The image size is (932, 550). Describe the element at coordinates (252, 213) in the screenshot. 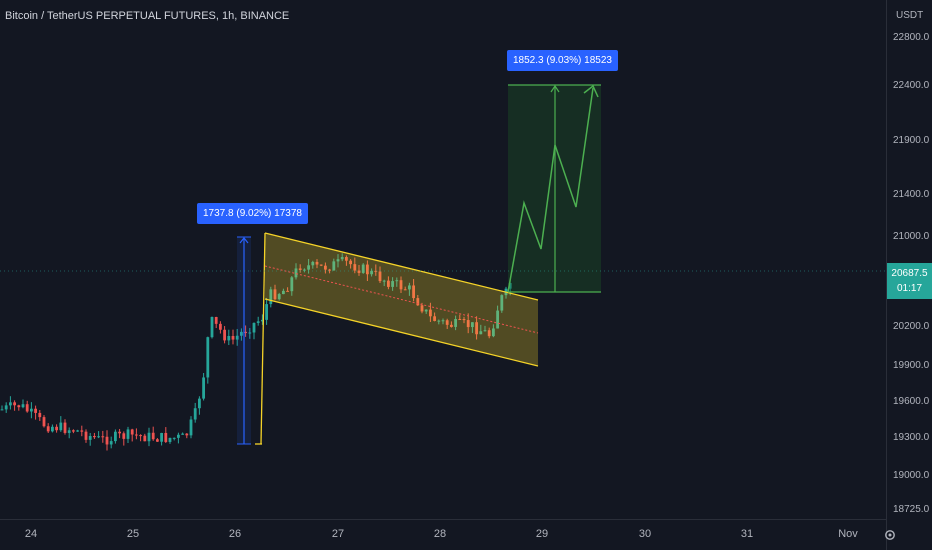

I see `flagpole-measure-label: 1737.8 (9.02%) 17378` at that location.